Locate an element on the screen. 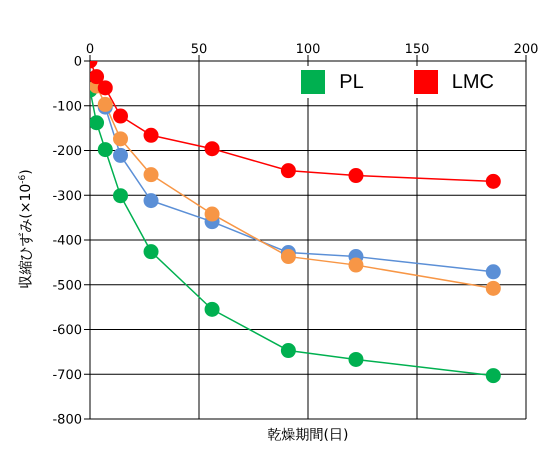 This screenshot has height=454, width=544. x-axis-title: 乾燥期間(日) is located at coordinates (308, 435).